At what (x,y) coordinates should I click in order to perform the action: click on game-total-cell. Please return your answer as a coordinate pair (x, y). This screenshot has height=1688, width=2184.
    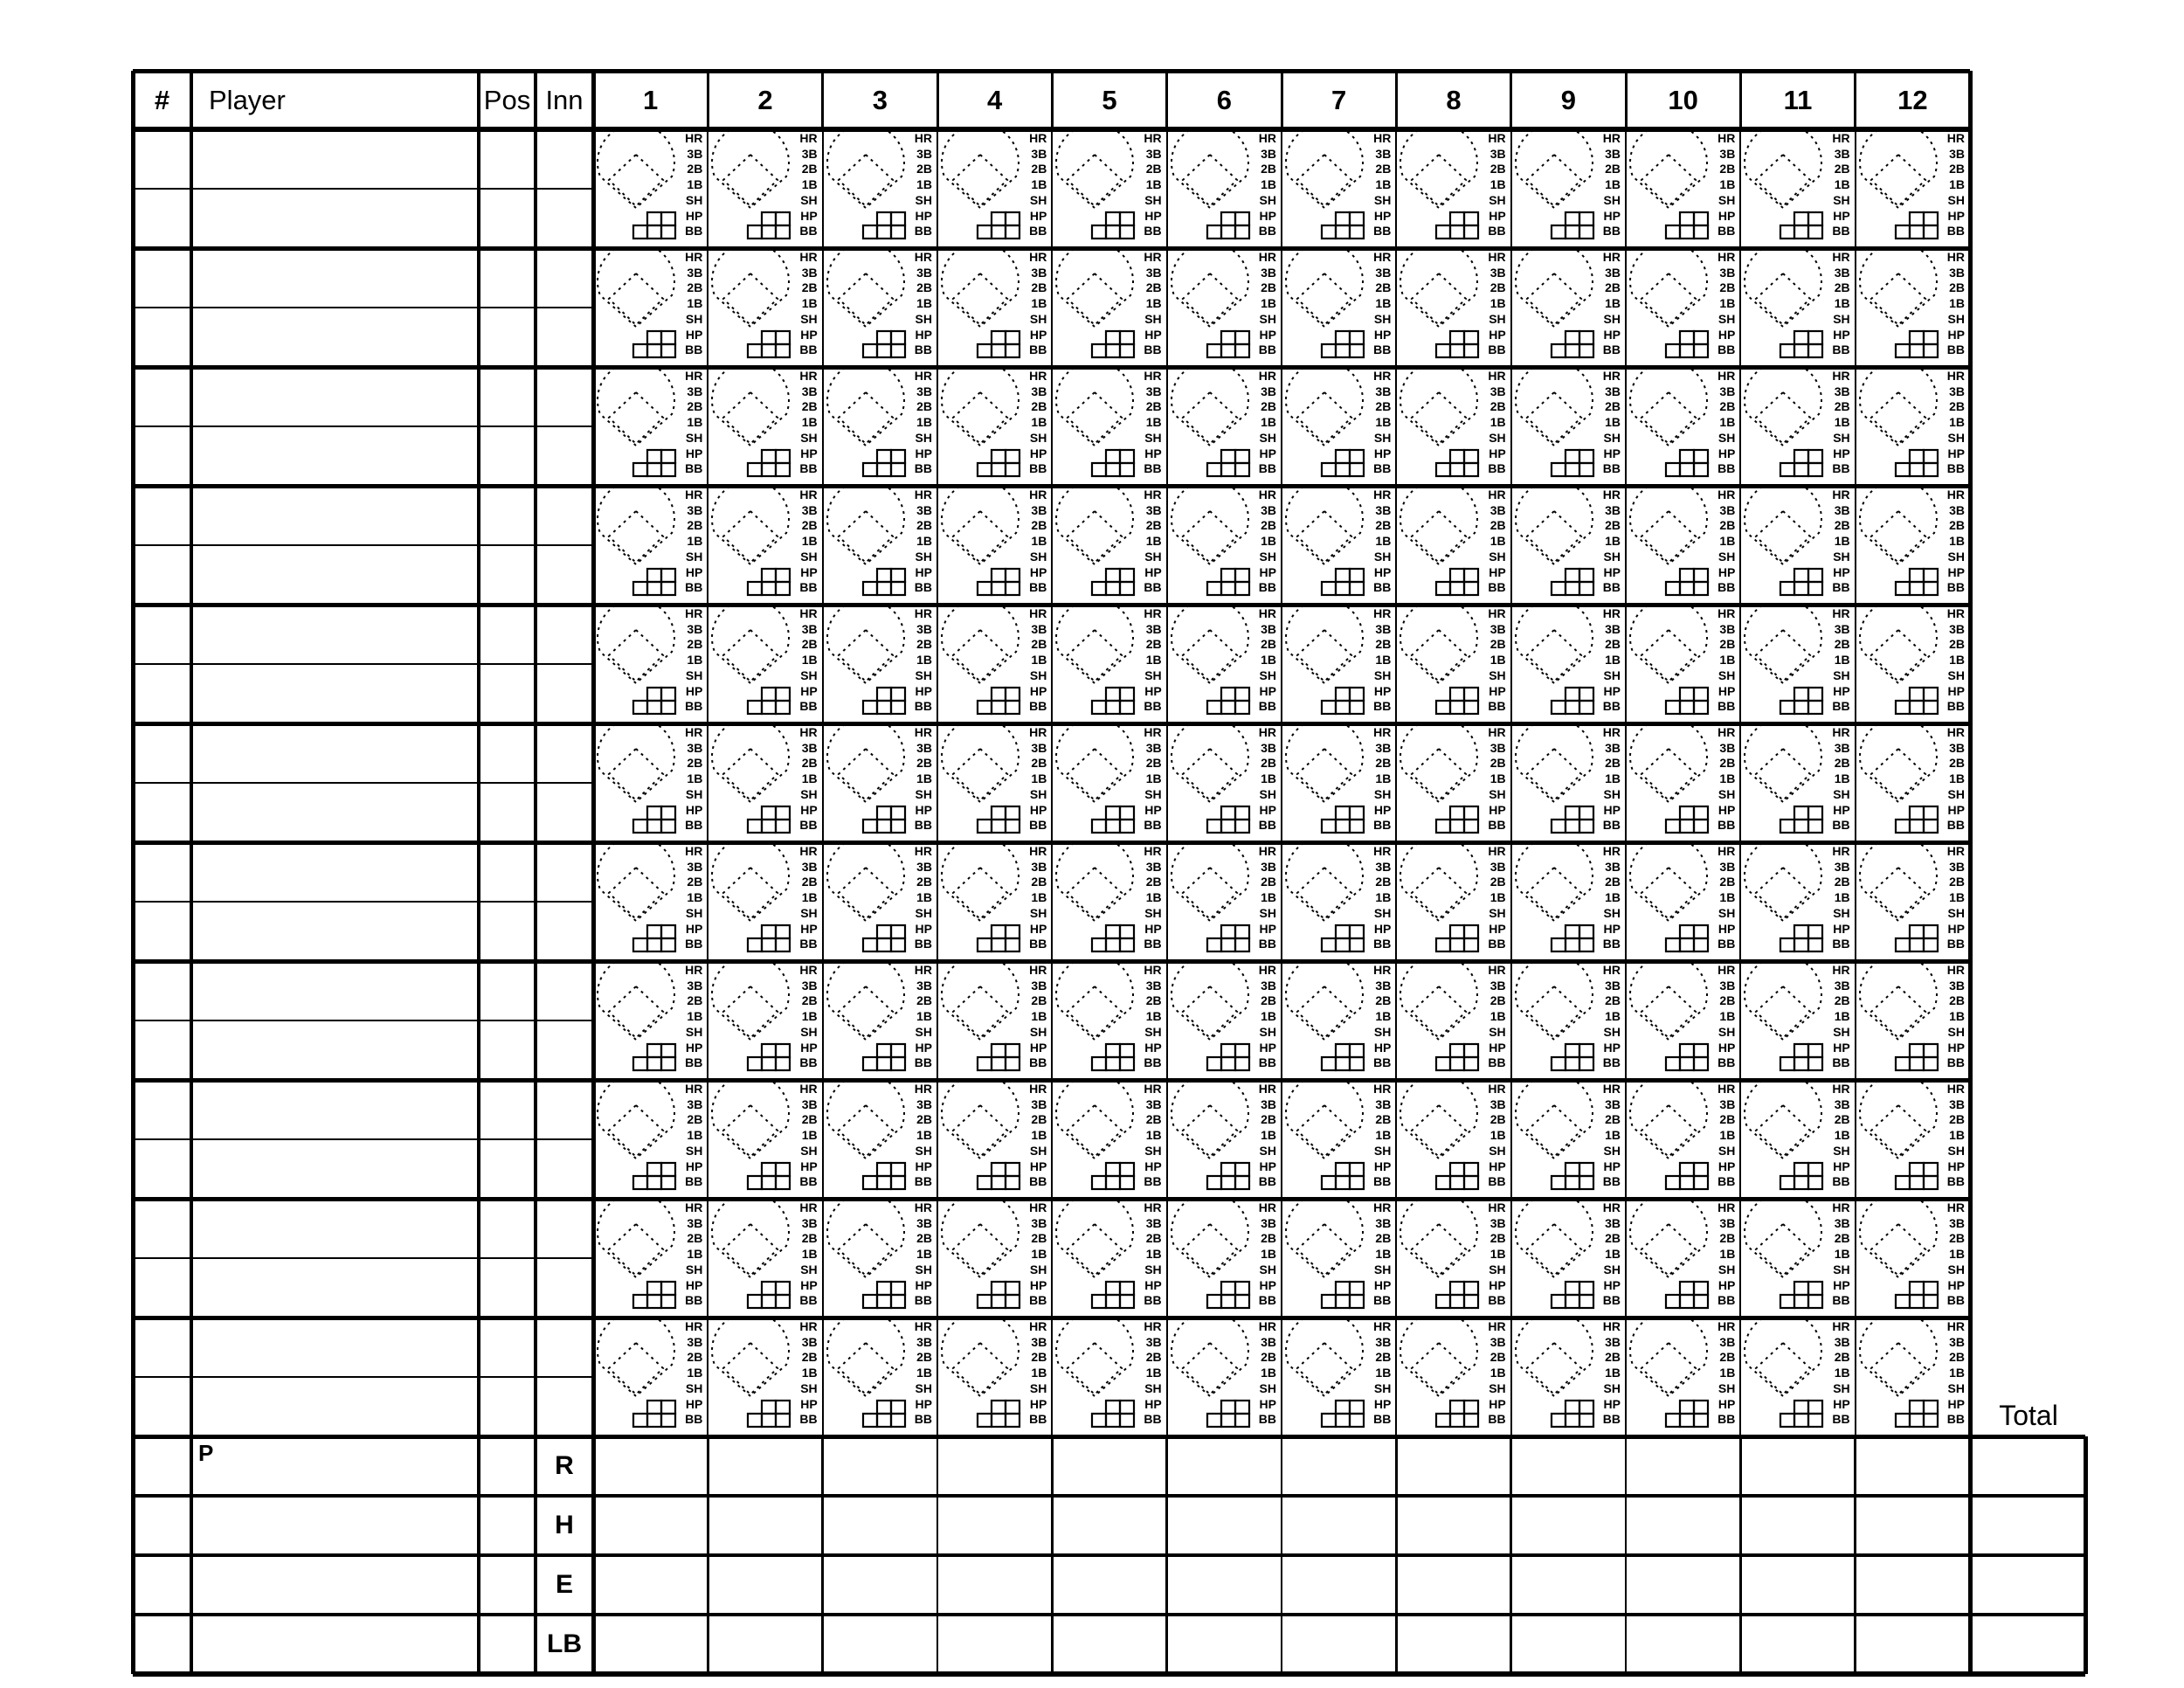
    Looking at the image, I should click on (2027, 1525).